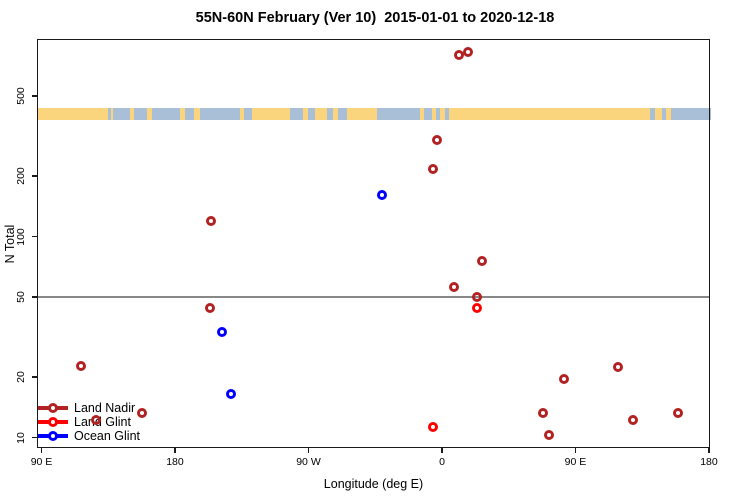 The width and height of the screenshot is (750, 500). Describe the element at coordinates (21, 176) in the screenshot. I see `y-tick-label: 200` at that location.